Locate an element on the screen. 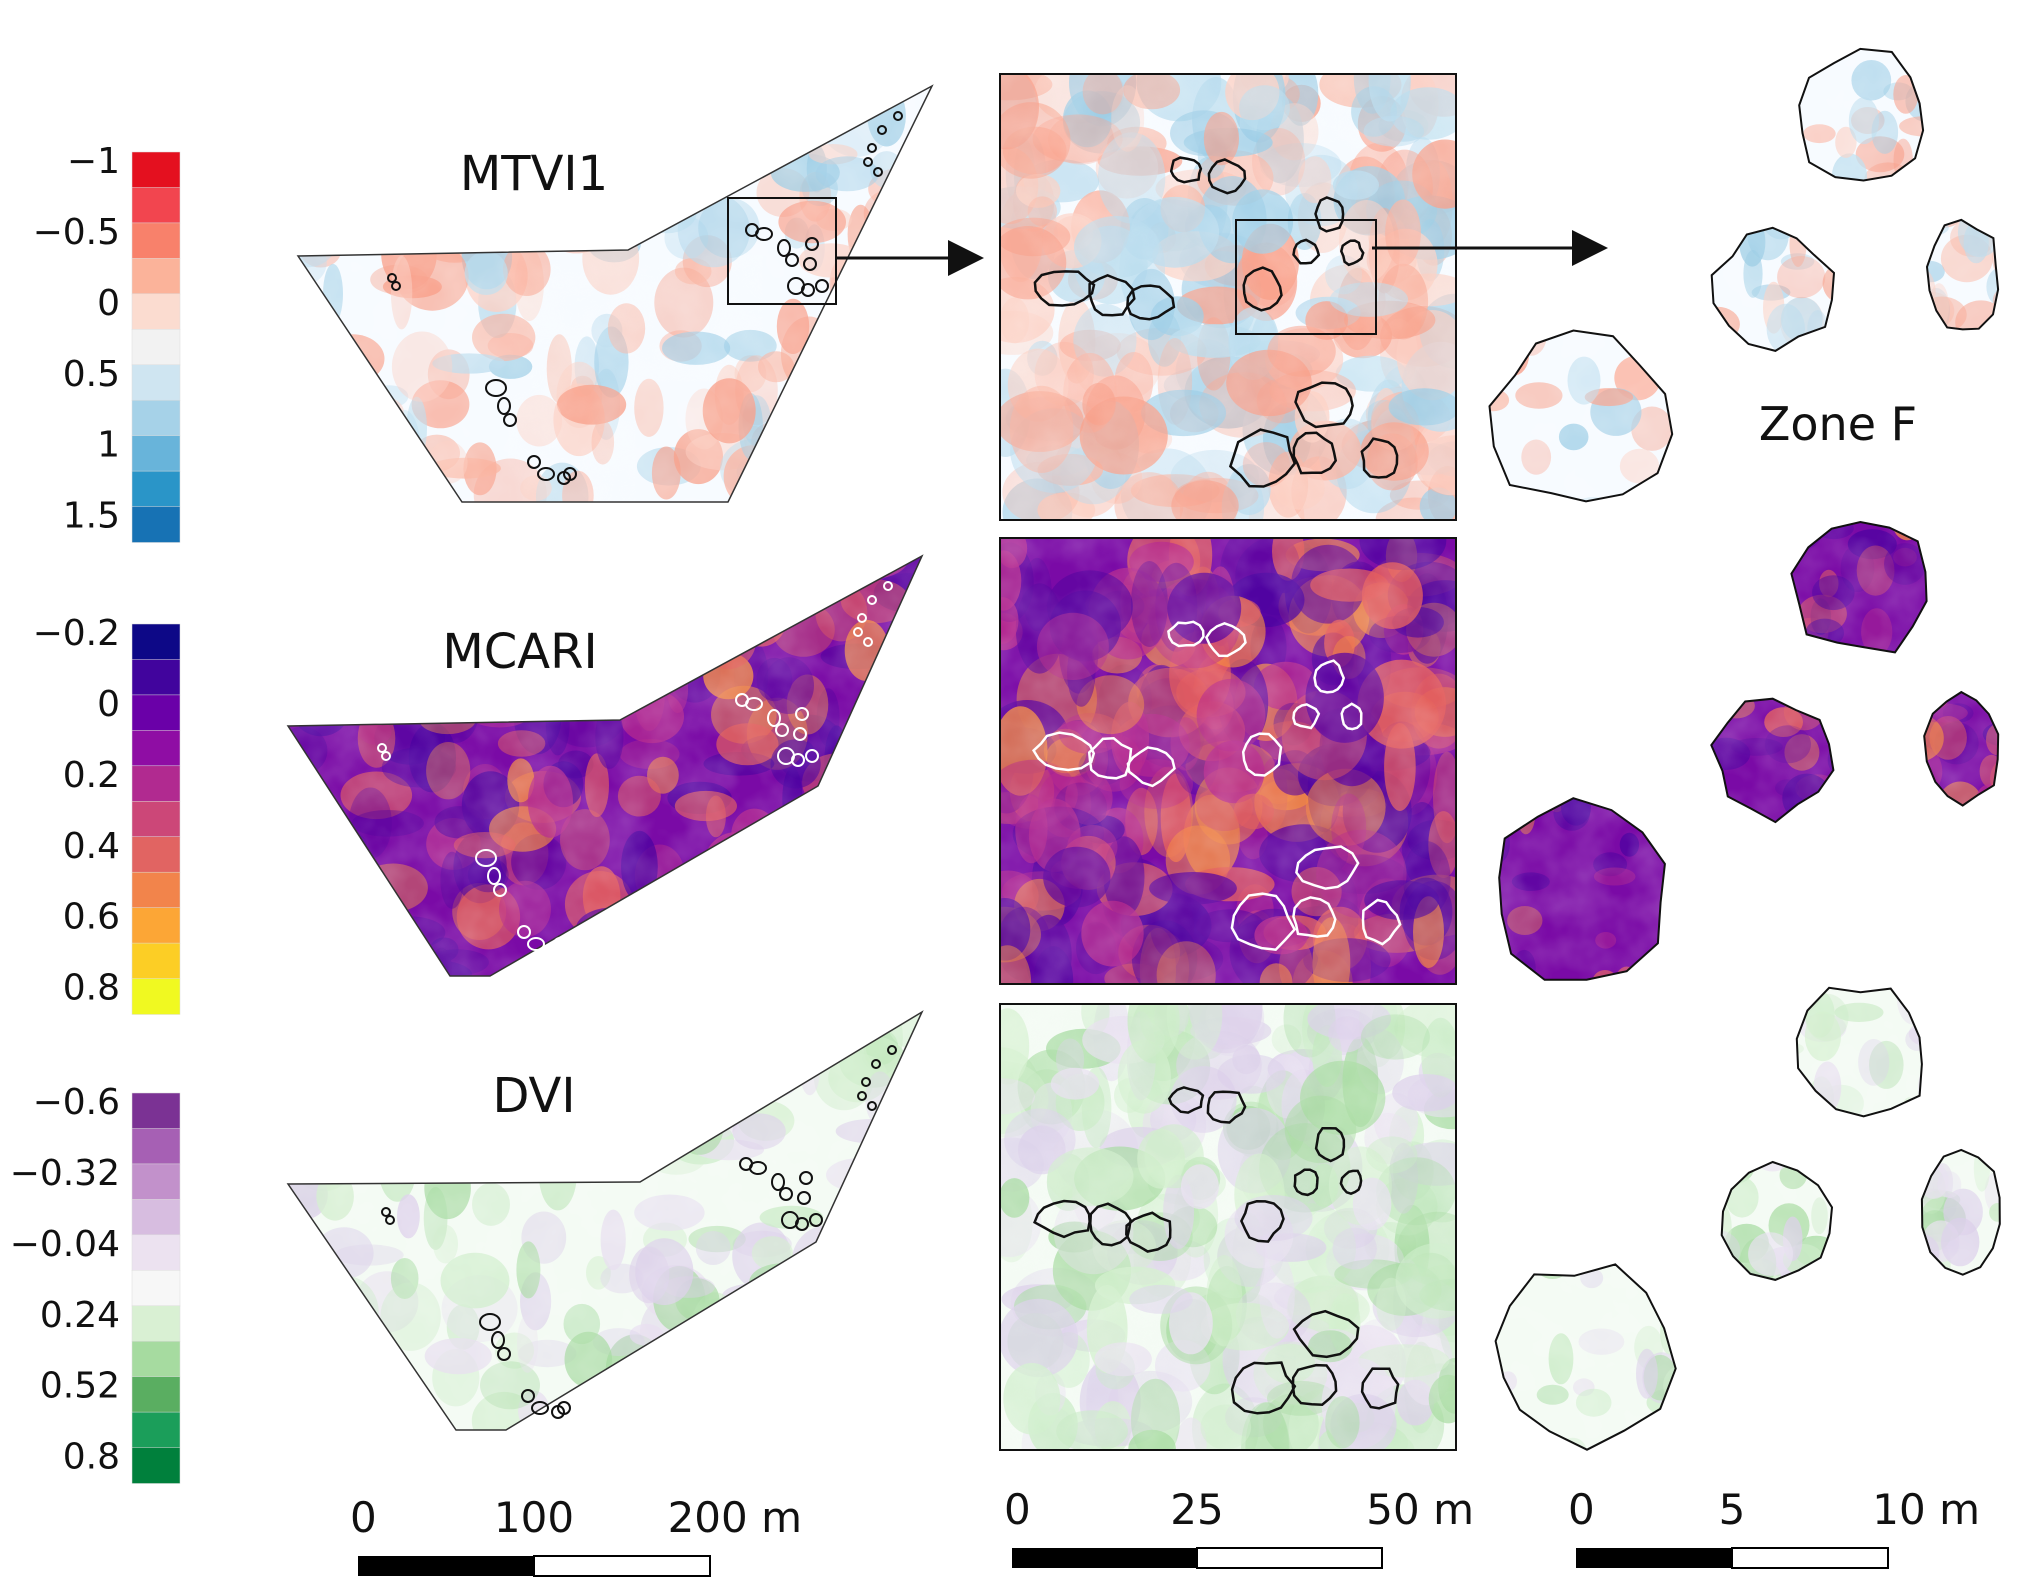  scalebars: 0 100 200 m 0 25 50 m 0 5 10 m is located at coordinates (1165, 1531).